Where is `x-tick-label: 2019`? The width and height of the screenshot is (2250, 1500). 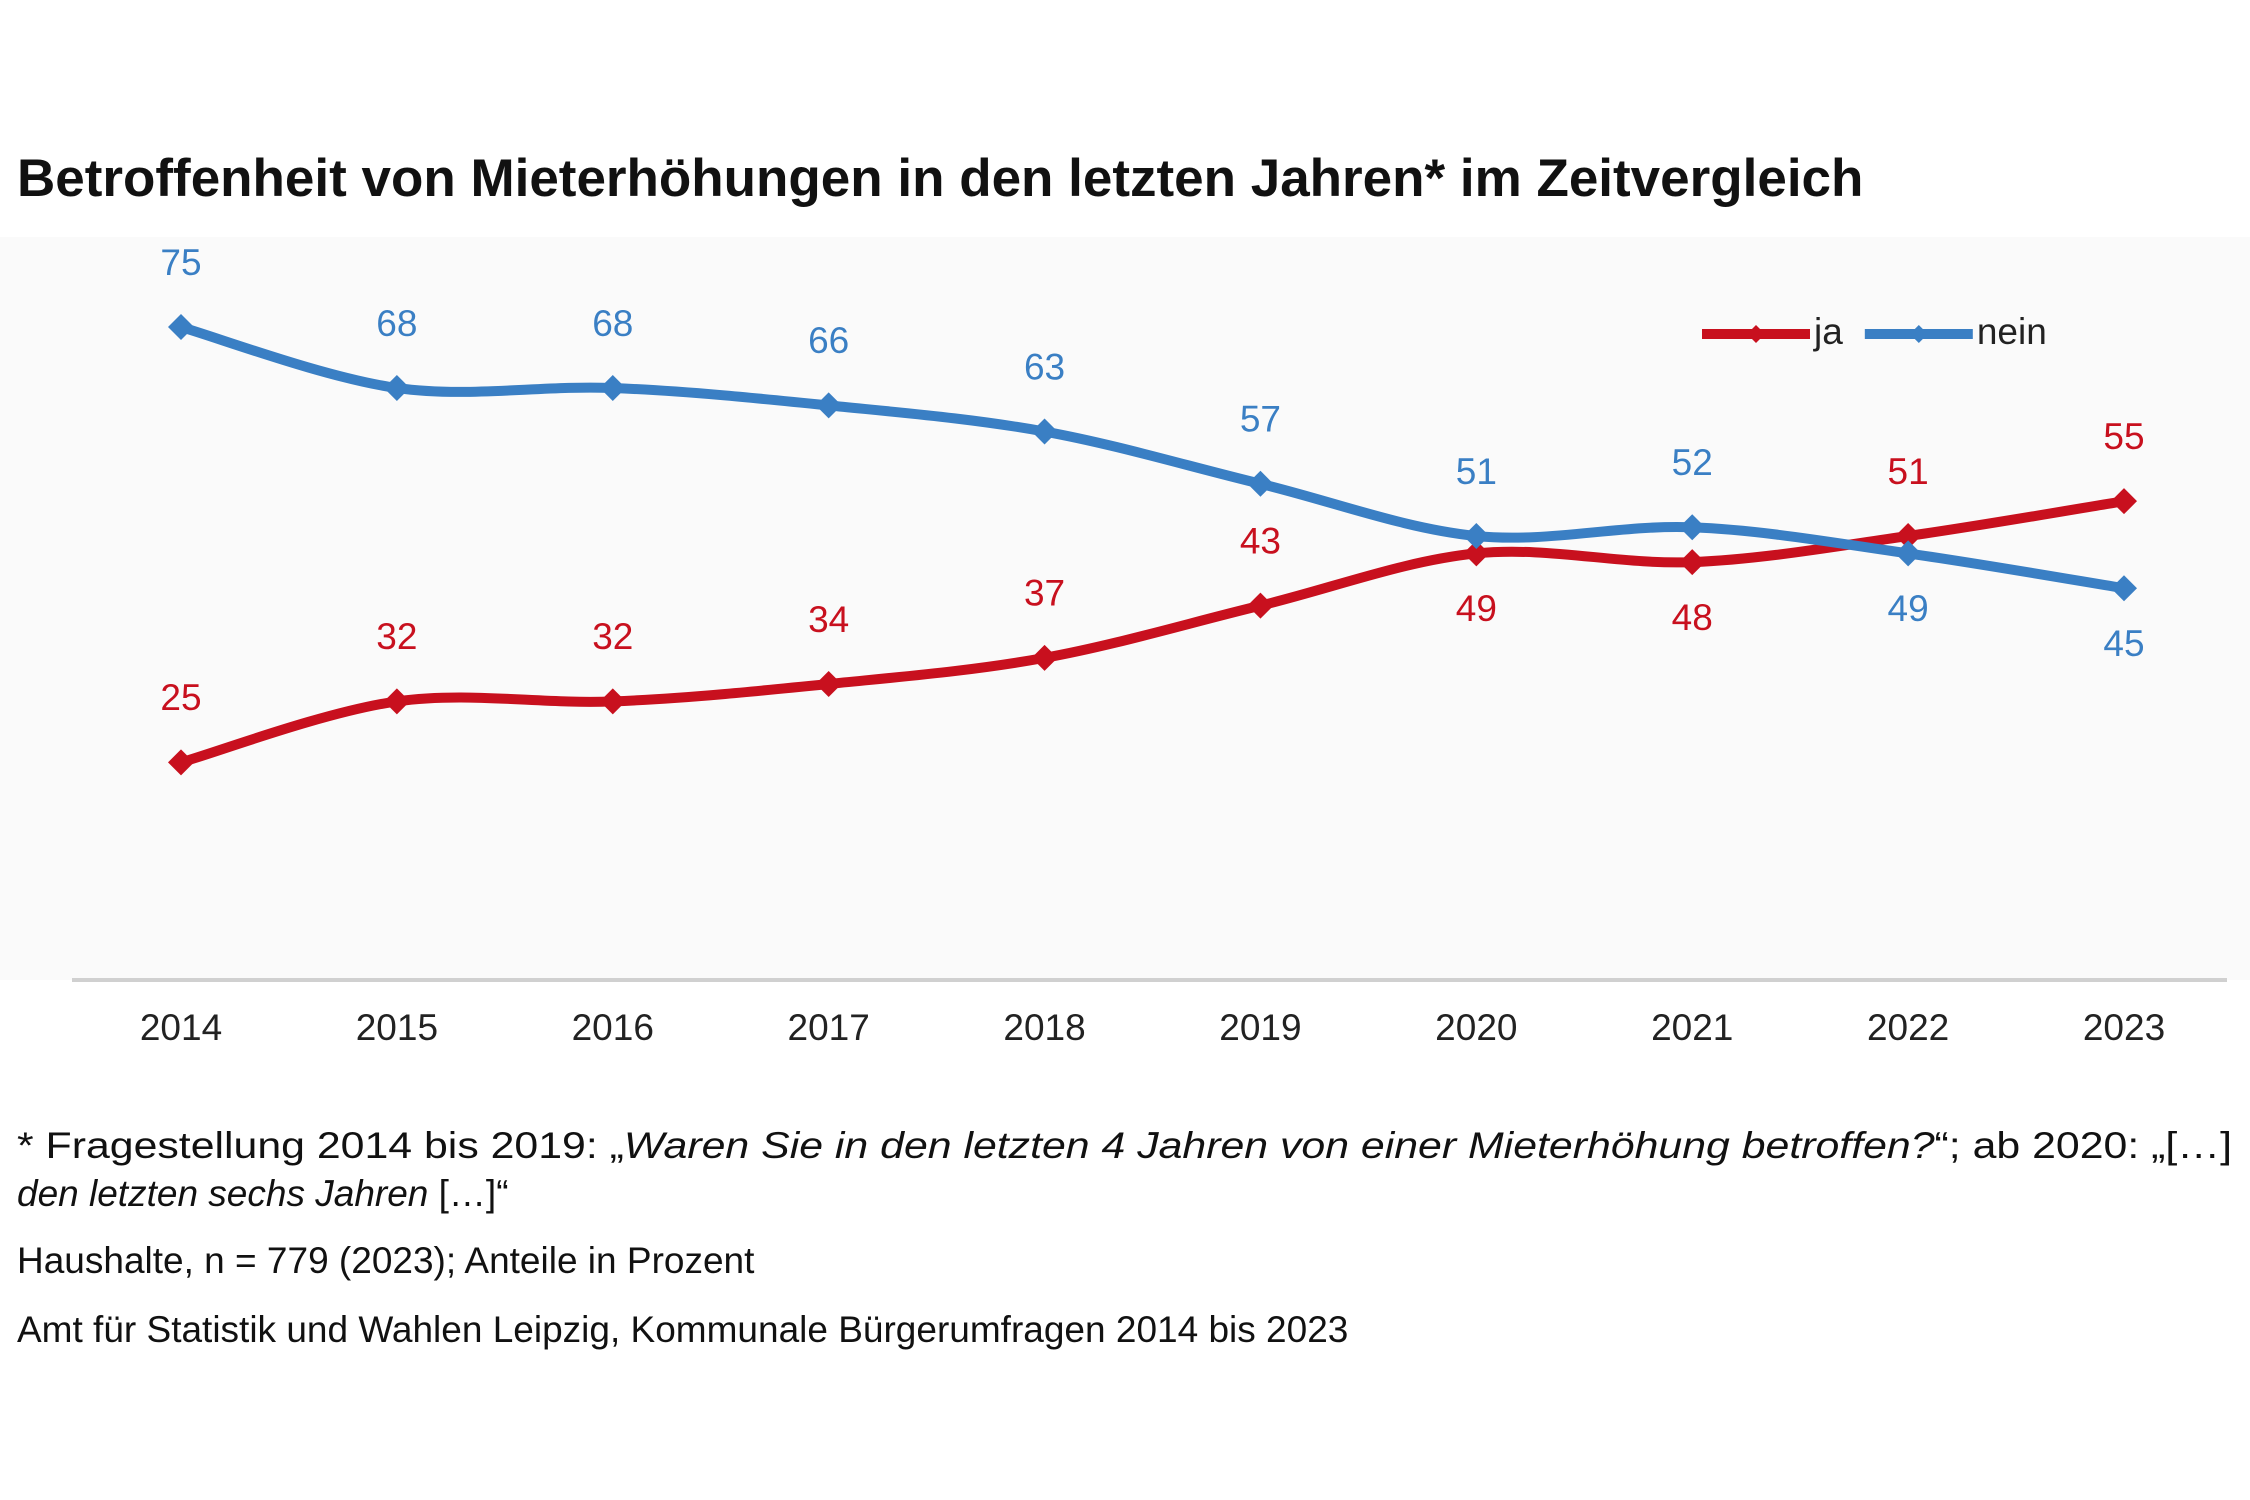
x-tick-label: 2019 is located at coordinates (1260, 1027).